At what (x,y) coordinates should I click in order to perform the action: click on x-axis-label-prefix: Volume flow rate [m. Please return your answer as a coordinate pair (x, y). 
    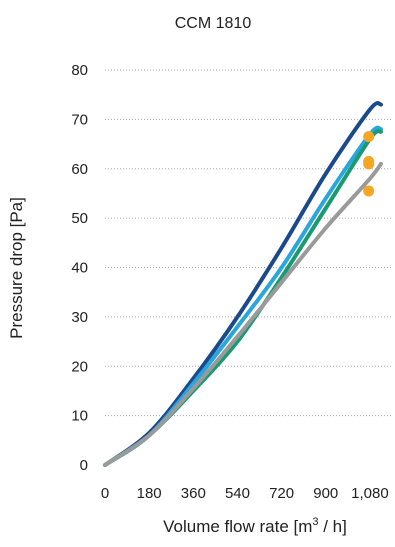
    Looking at the image, I should click on (237, 526).